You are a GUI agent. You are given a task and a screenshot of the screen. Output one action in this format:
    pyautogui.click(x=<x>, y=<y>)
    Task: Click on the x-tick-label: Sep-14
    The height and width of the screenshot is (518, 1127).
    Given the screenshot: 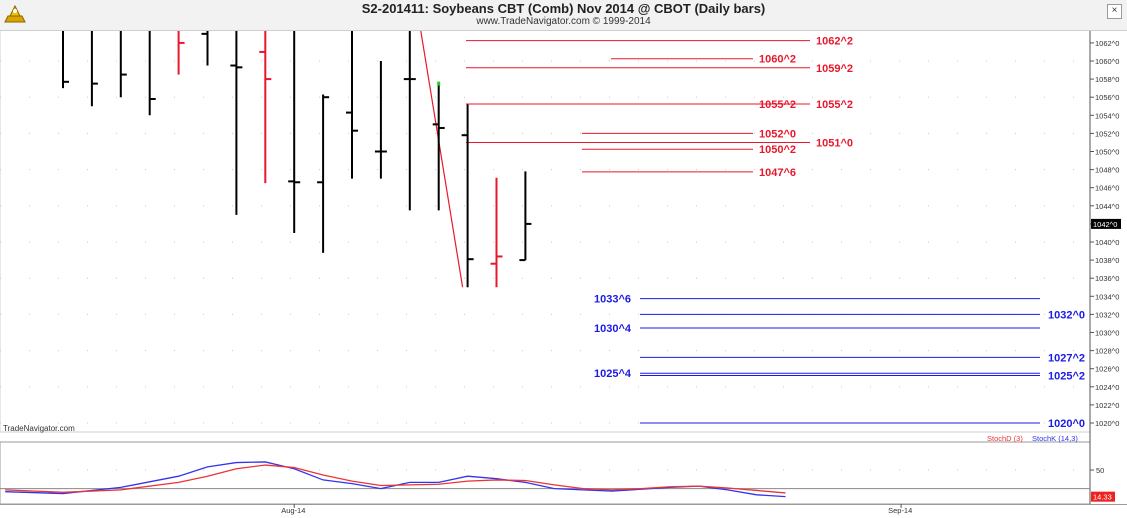 What is the action you would take?
    pyautogui.click(x=900, y=510)
    